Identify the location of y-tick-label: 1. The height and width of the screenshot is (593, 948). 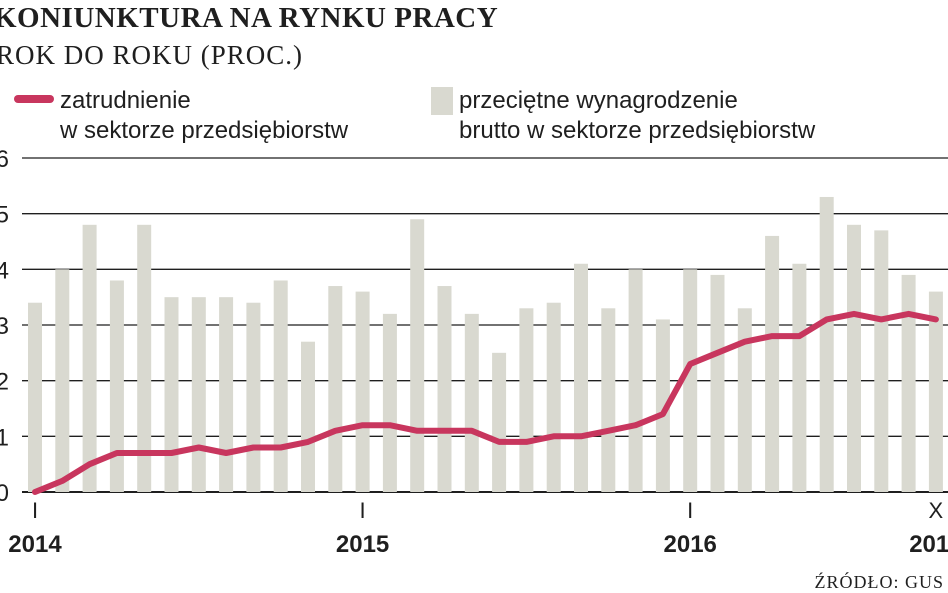
(4, 437).